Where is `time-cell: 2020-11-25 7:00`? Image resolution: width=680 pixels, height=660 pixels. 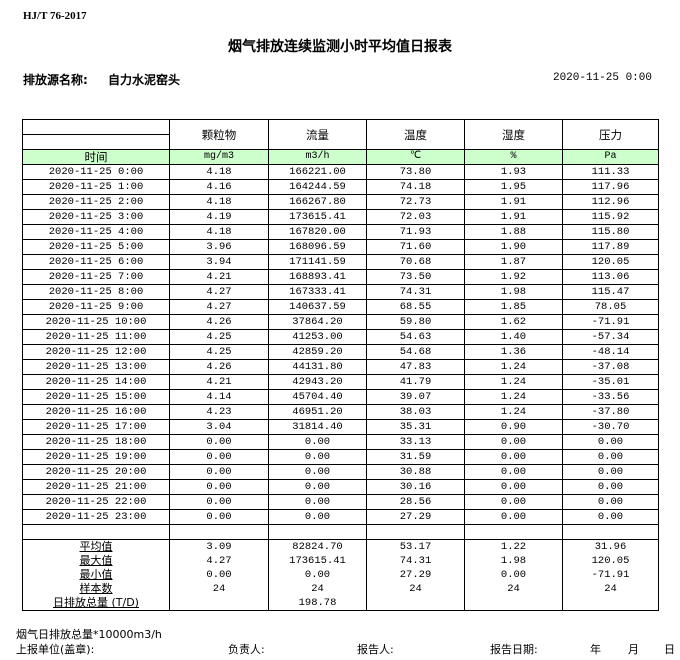 time-cell: 2020-11-25 7:00 is located at coordinates (96, 277).